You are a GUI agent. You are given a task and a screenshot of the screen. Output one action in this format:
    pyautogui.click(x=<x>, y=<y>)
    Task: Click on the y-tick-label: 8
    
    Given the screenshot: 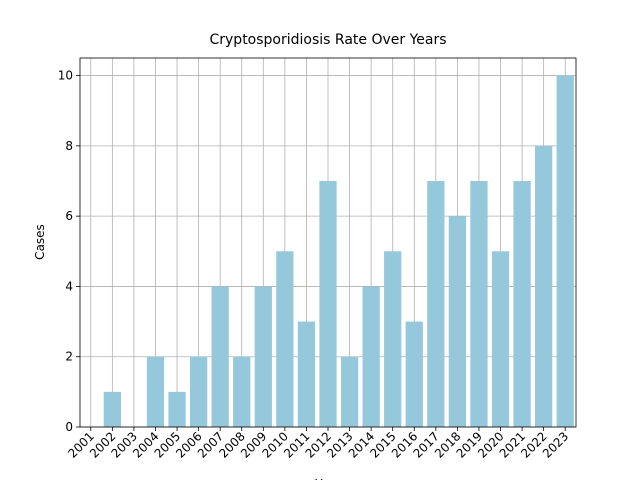 What is the action you would take?
    pyautogui.click(x=69, y=146)
    